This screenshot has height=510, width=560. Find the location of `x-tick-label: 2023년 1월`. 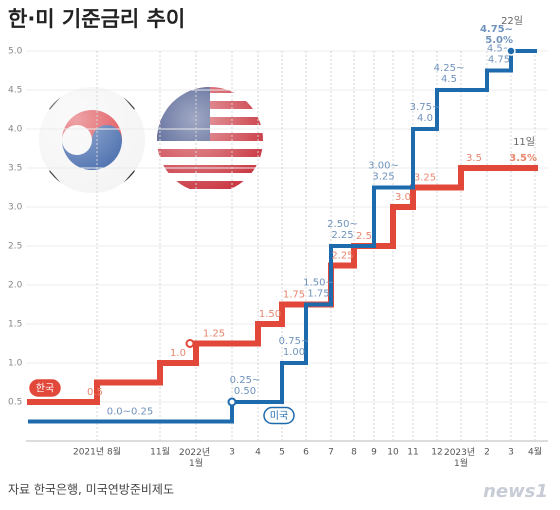

x-tick-label: 2023년 1월 is located at coordinates (461, 458).